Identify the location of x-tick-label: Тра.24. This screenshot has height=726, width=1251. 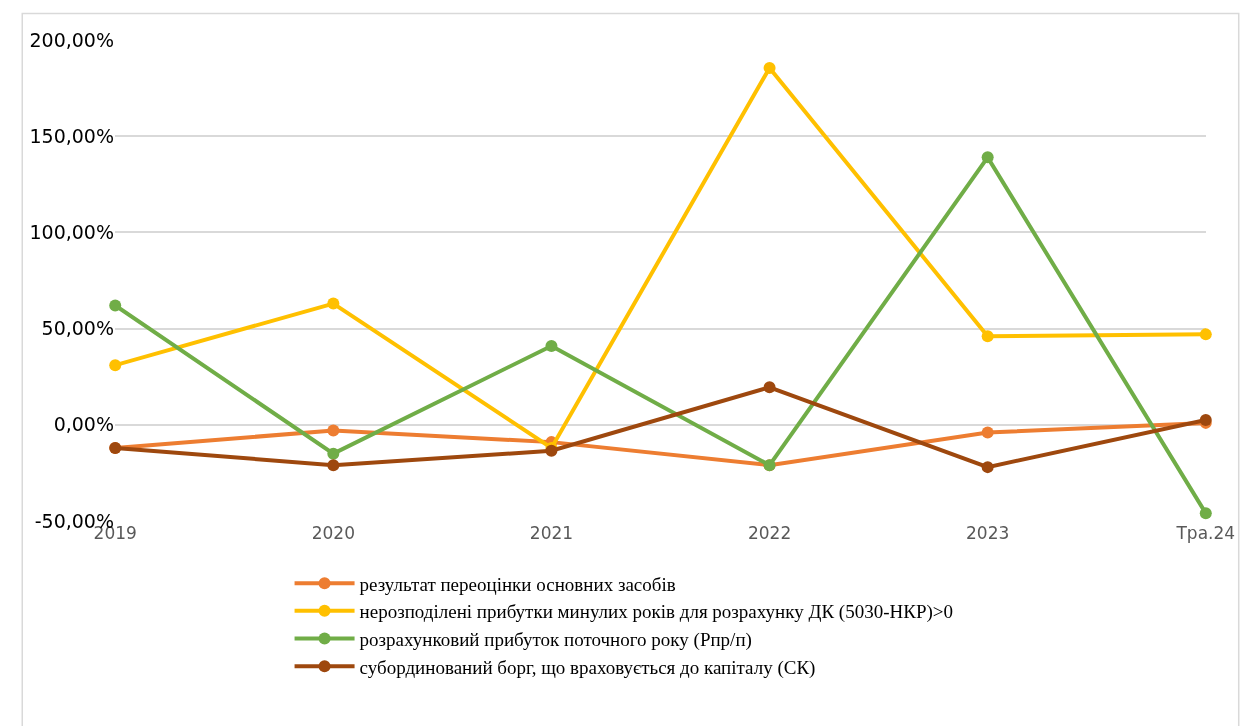
(1205, 533).